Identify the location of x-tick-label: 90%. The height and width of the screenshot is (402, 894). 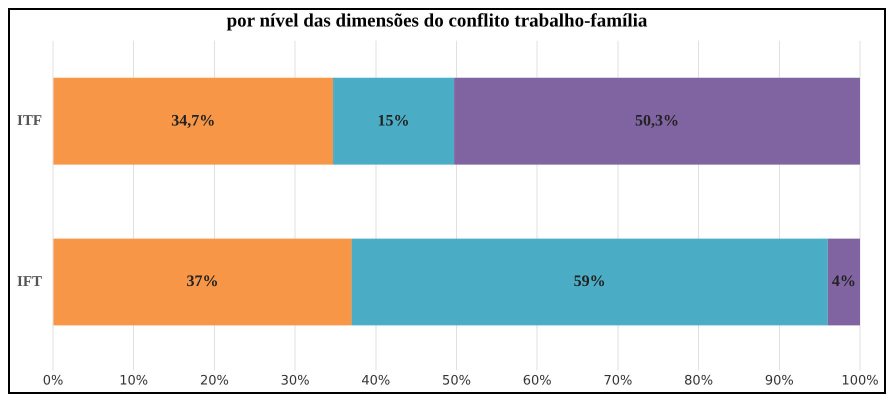
(779, 381).